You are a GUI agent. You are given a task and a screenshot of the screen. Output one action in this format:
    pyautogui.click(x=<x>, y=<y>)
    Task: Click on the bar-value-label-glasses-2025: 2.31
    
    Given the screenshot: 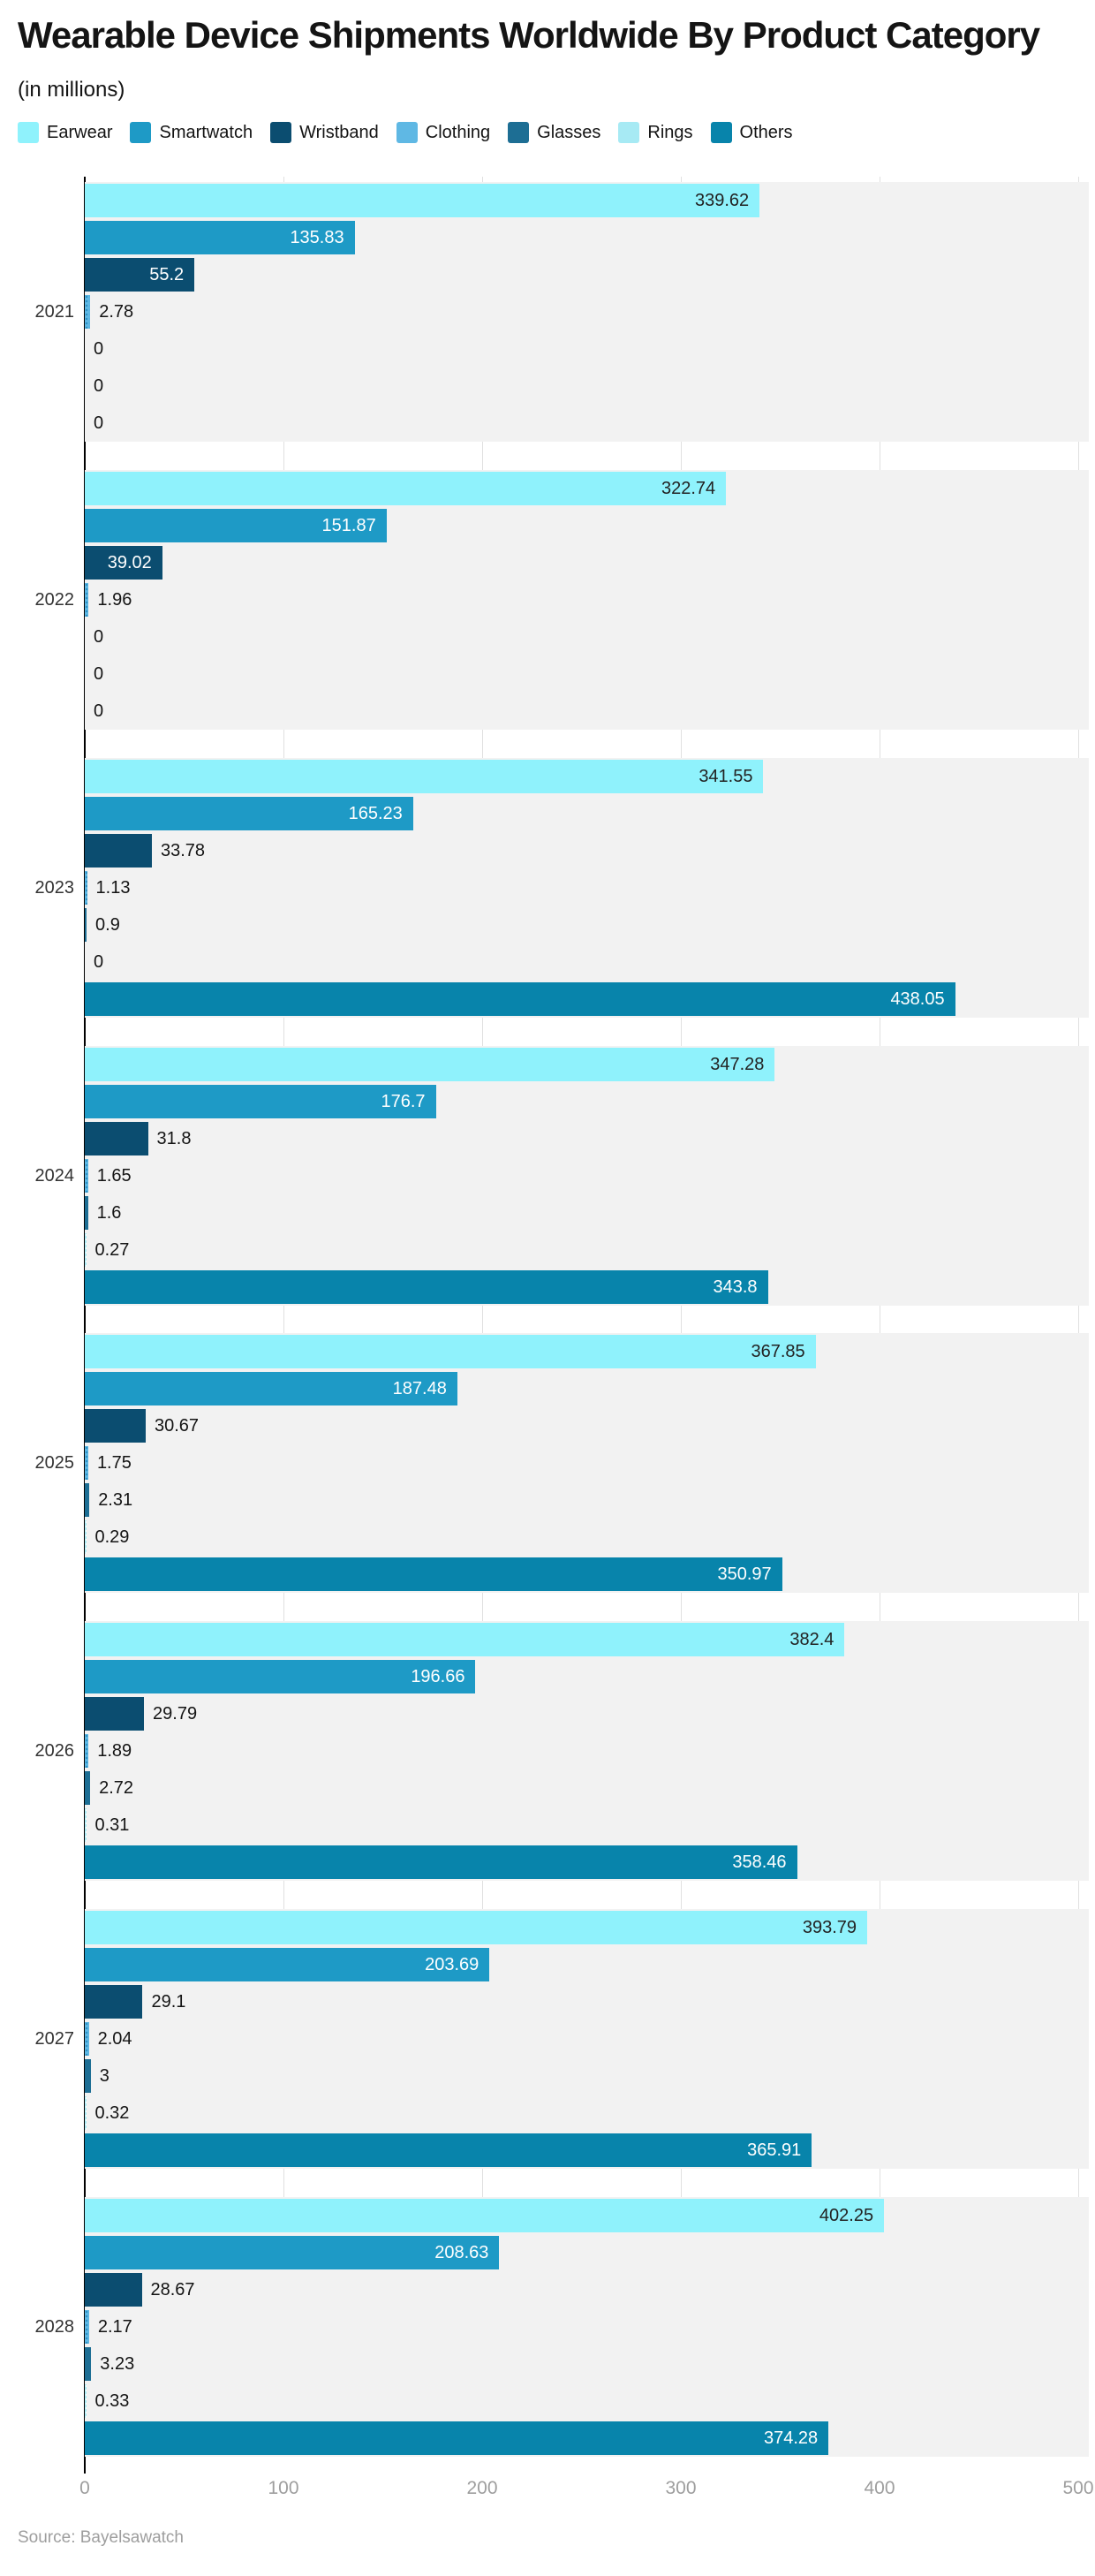 What is the action you would take?
    pyautogui.click(x=115, y=1500)
    